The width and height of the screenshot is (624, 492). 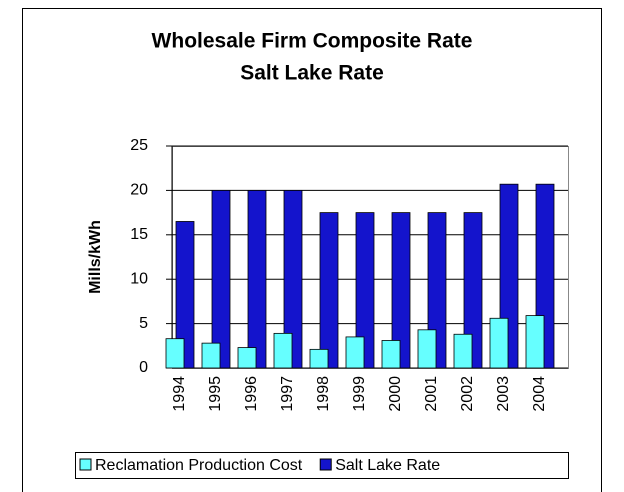 What do you see at coordinates (143, 323) in the screenshot?
I see `y-tick-label: 5` at bounding box center [143, 323].